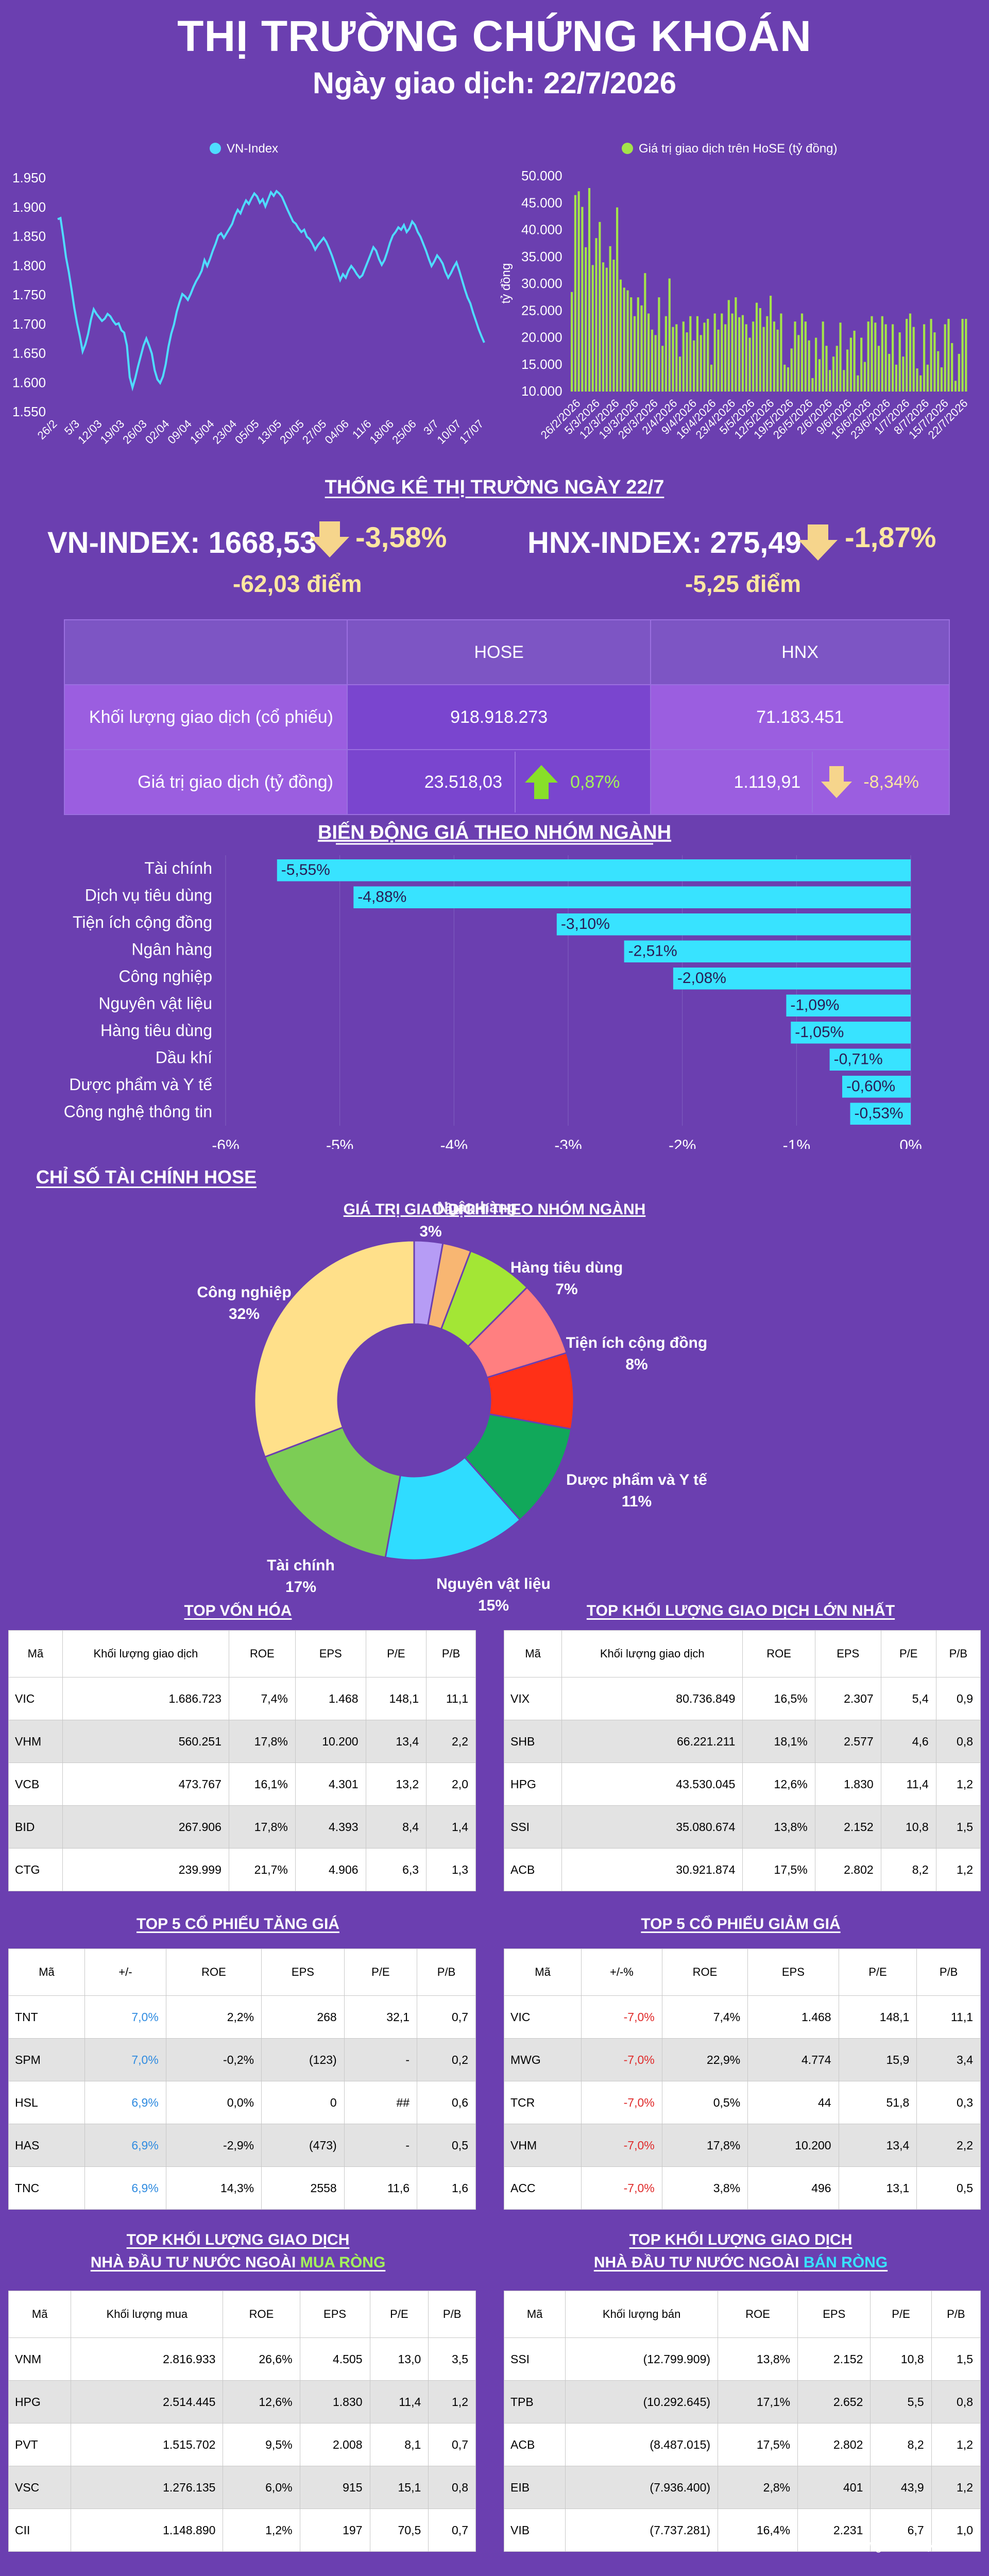 The image size is (989, 2576). Describe the element at coordinates (742, 2402) in the screenshot. I see `table-row: TPB (10.292.645) 17,1% 2.652 5,5 0,8` at that location.